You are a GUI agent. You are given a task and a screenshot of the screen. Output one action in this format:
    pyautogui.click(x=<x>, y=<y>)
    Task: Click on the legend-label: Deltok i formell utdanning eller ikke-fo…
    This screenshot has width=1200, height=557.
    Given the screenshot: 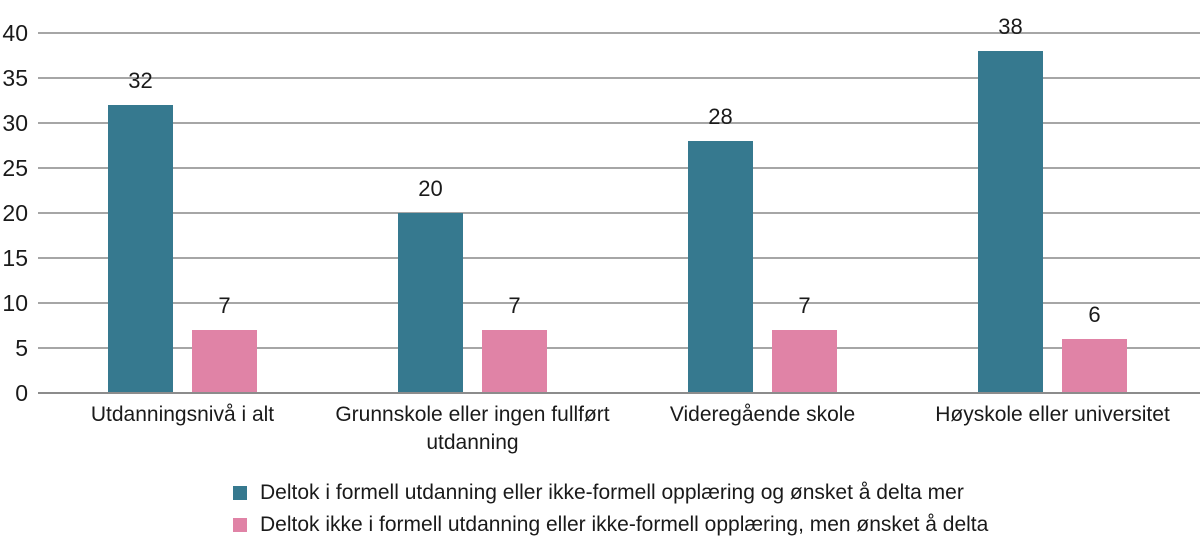 What is the action you would take?
    pyautogui.click(x=612, y=492)
    